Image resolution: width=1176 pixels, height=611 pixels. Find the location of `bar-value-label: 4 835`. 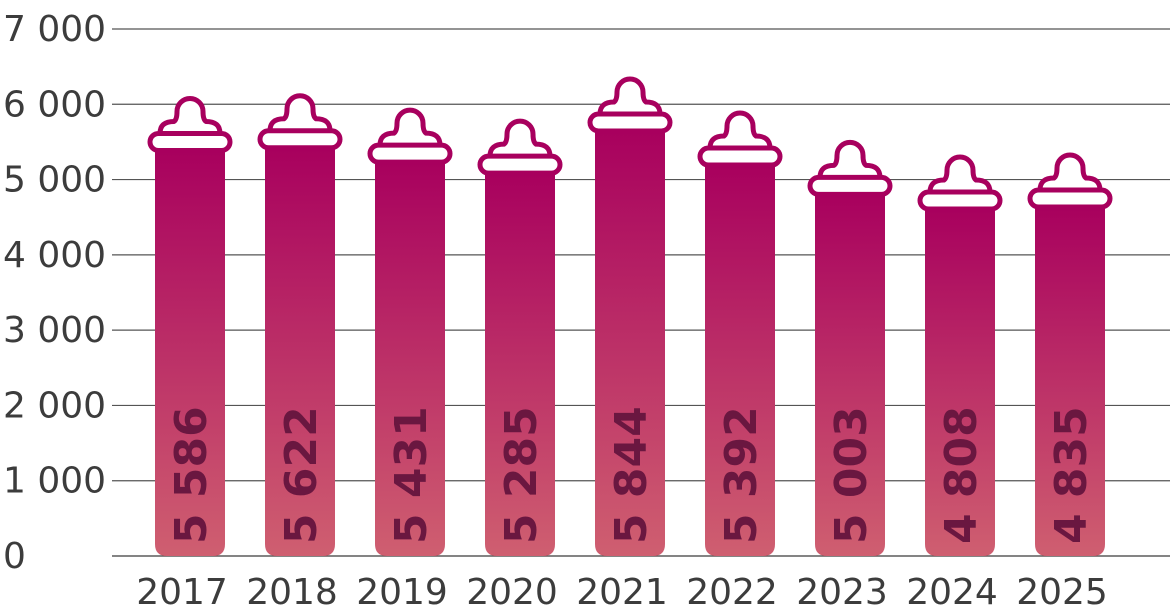

bar-value-label: 4 835 is located at coordinates (1071, 475).